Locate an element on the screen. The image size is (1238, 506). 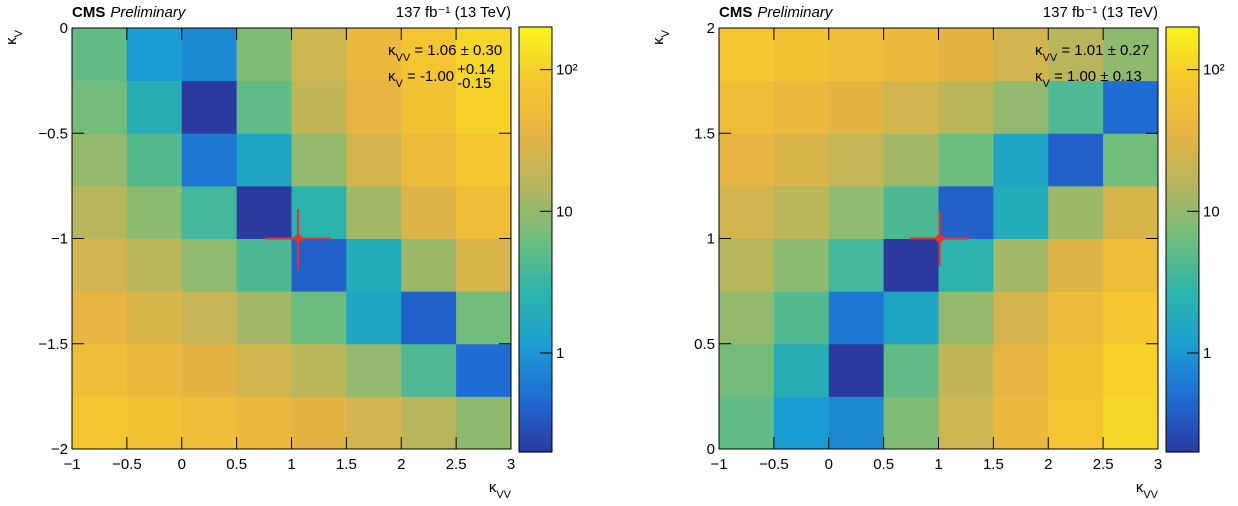
z-tick-label: 1 is located at coordinates (1207, 353).